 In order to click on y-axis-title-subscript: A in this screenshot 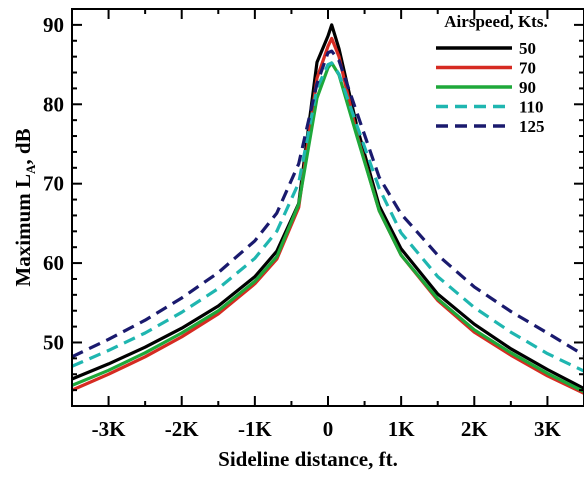, I will do `click(30, 169)`.